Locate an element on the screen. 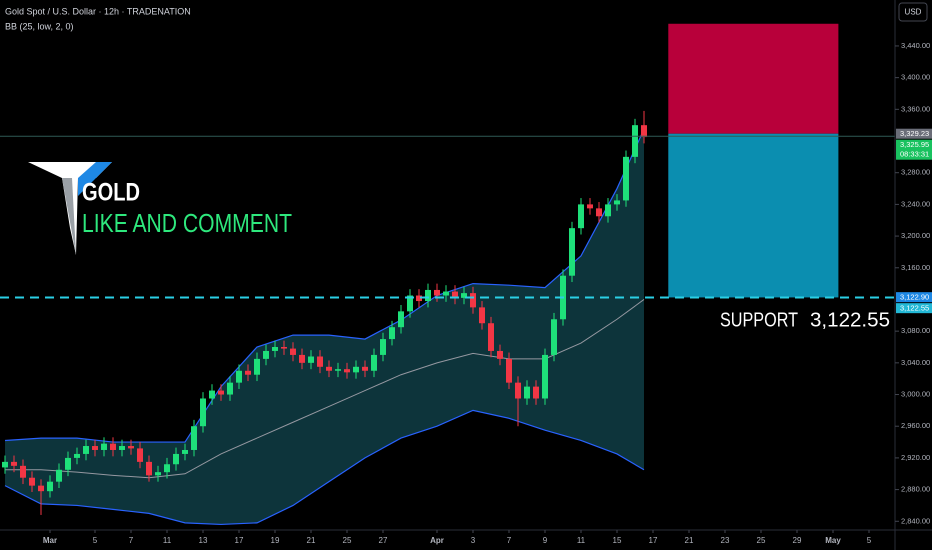  indicator-label: BB (25, low, 2, 0) is located at coordinates (39, 26).